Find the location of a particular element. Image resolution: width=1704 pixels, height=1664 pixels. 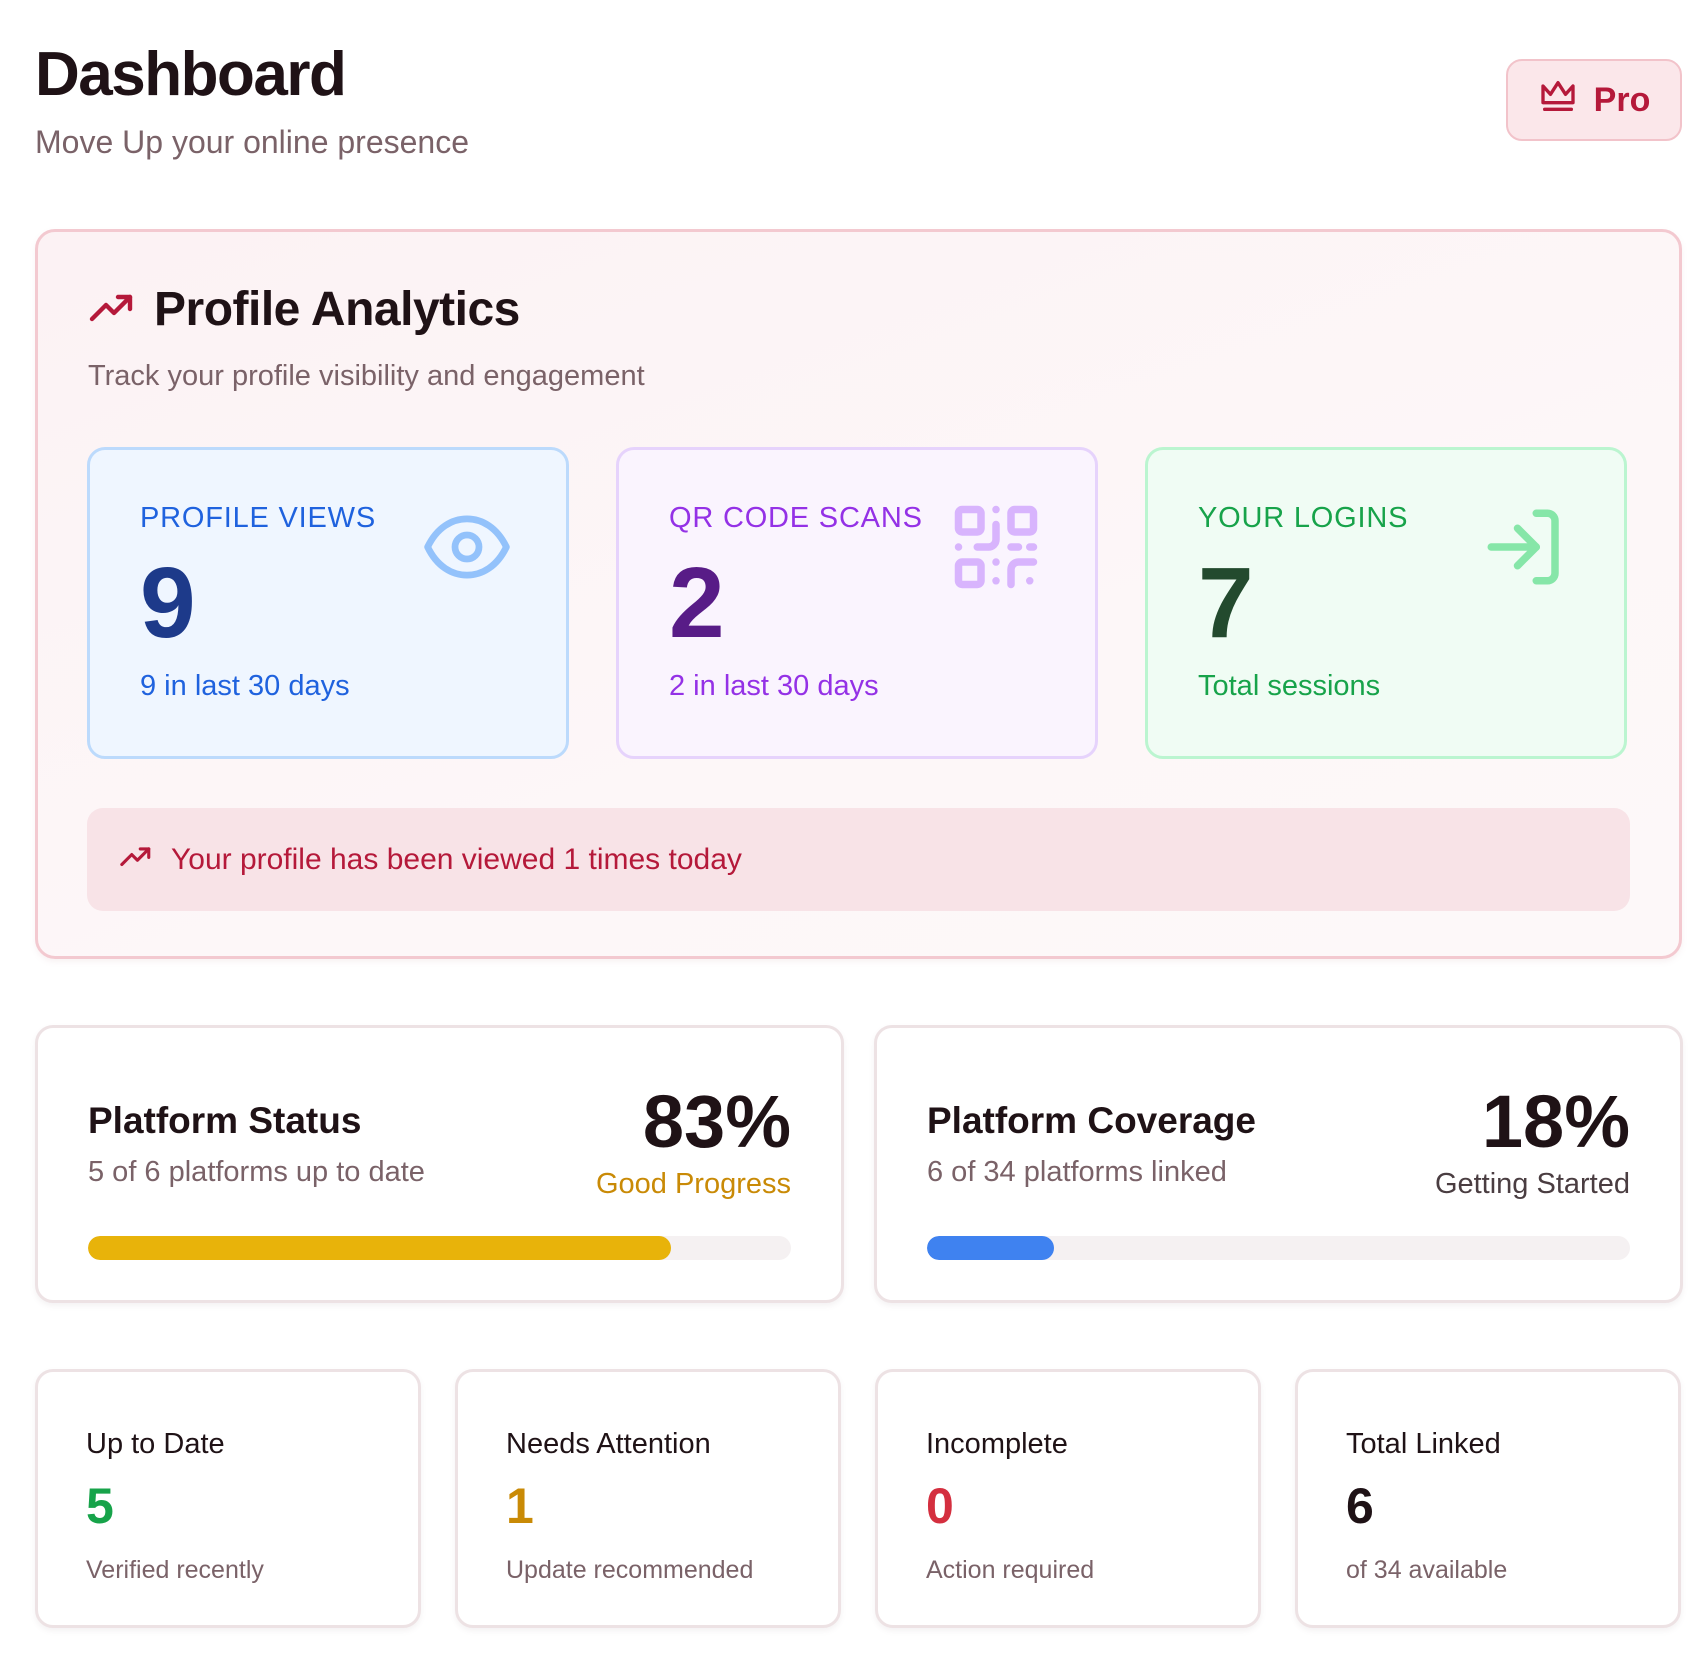

platform-status-progress is located at coordinates (439, 1248).